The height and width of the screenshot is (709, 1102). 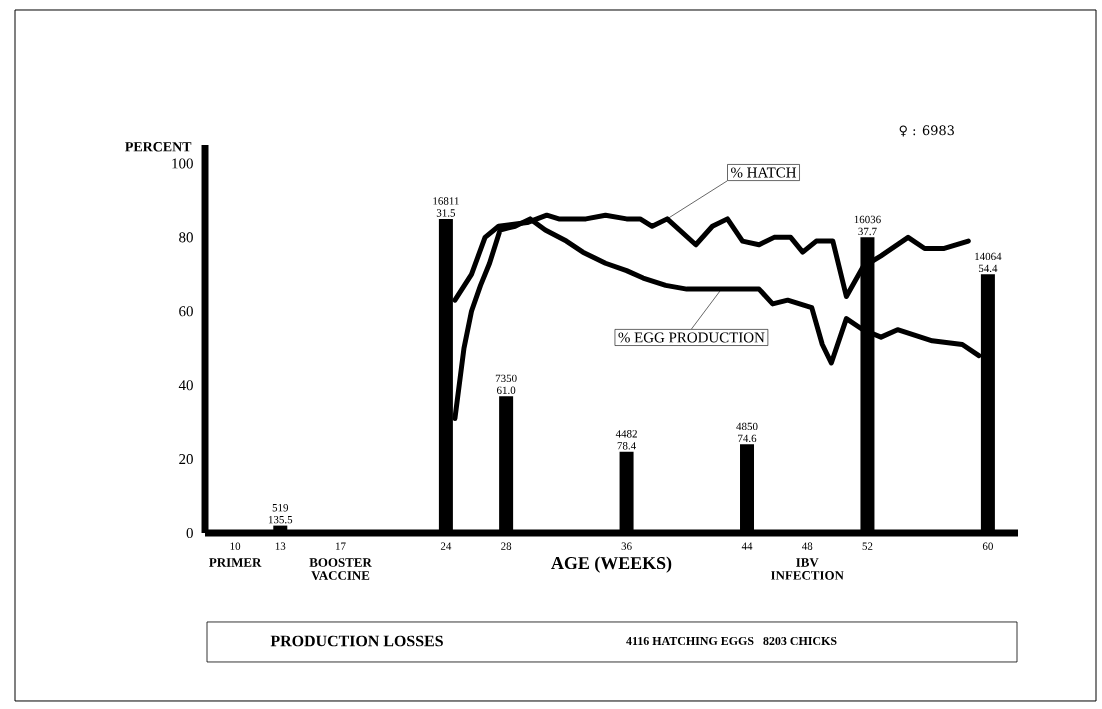 What do you see at coordinates (182, 163) in the screenshot?
I see `y-tick-label: 100` at bounding box center [182, 163].